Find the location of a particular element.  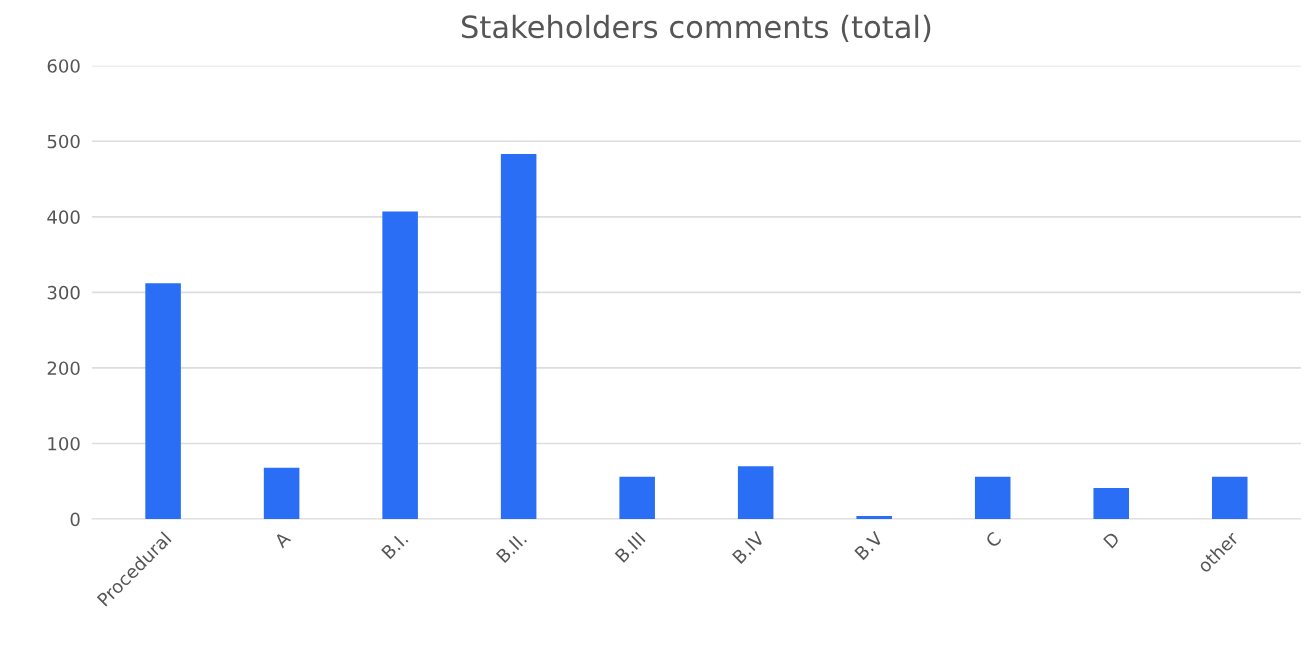

y-tick-label: 600 is located at coordinates (63, 66).